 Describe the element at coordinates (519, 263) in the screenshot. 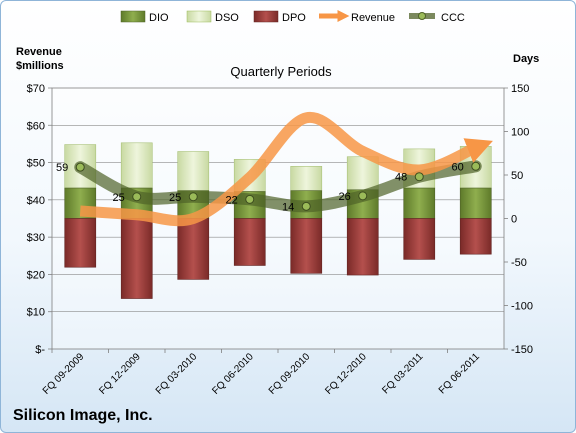

I see `right-tick-label: -50` at that location.